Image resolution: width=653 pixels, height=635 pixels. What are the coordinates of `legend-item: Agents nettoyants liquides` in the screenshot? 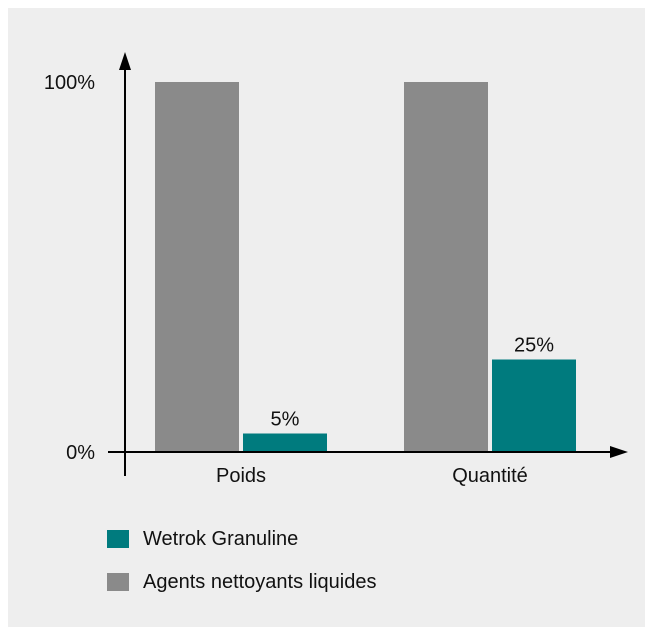 It's located at (242, 582).